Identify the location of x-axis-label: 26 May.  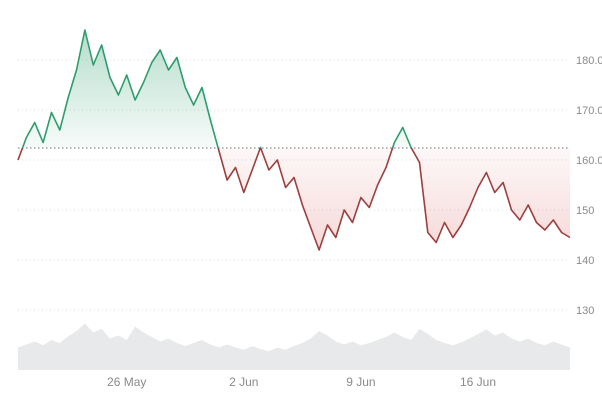
(126, 382).